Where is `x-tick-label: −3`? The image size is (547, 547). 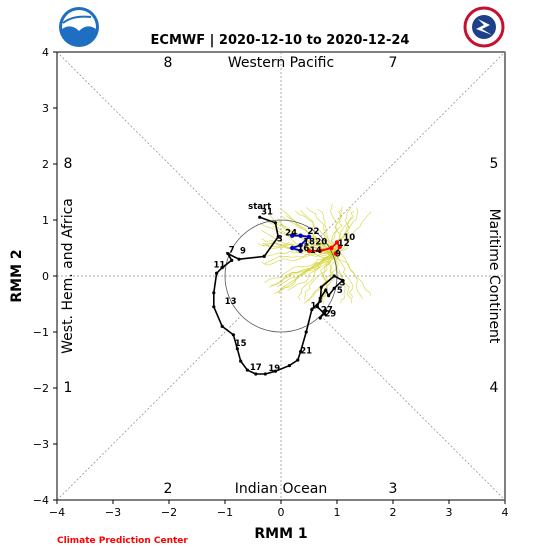
x-tick-label: −3 is located at coordinates (113, 512).